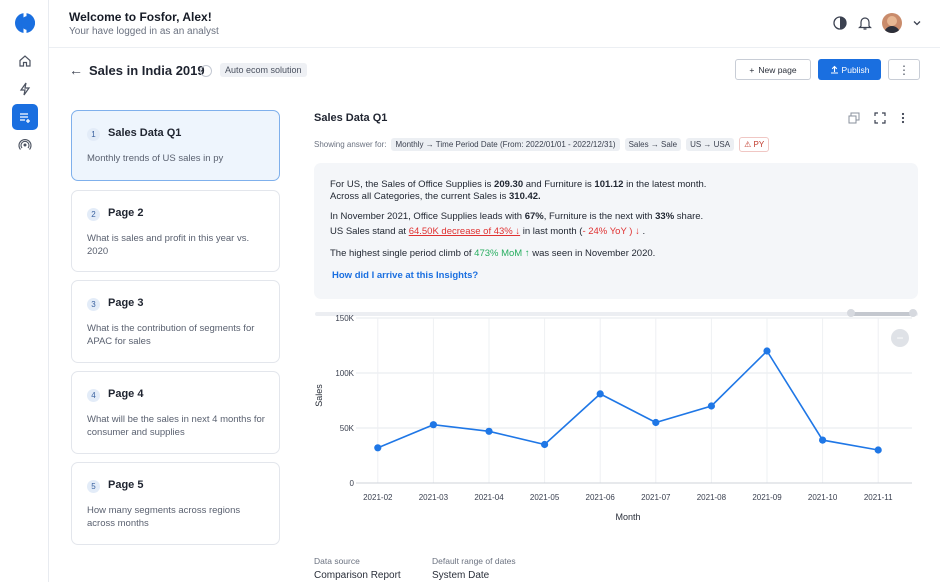 This screenshot has width=940, height=582. I want to click on x-tick-label: 2021-06, so click(601, 497).